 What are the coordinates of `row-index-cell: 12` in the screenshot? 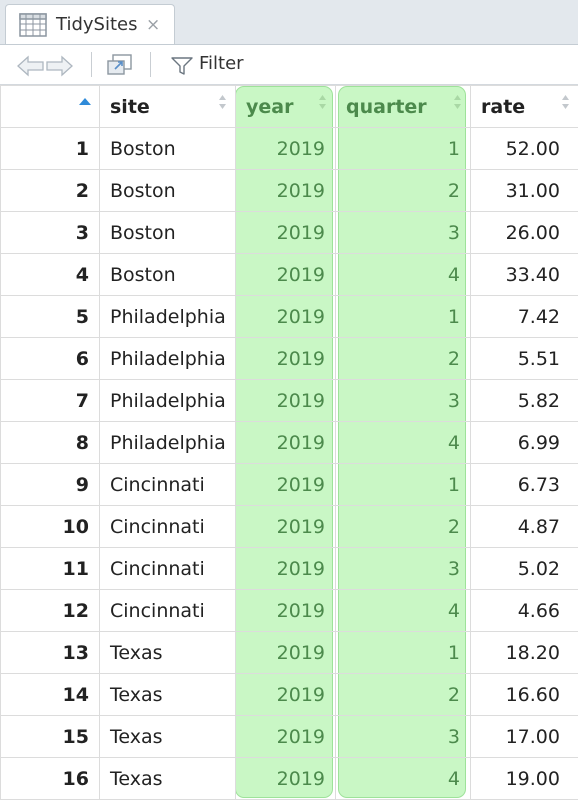 It's located at (50, 610).